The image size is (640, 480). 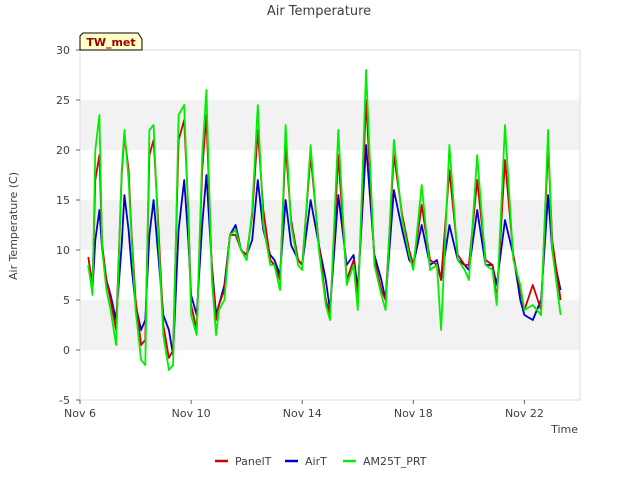 I want to click on legend-item: AM25T_PRT, so click(x=385, y=461).